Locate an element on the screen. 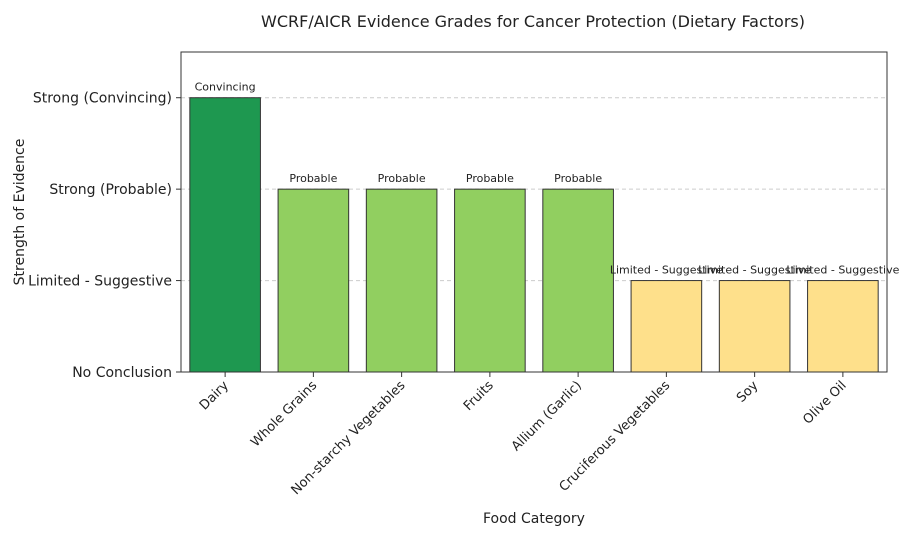 The height and width of the screenshot is (540, 900). x-axis-label: Food Category is located at coordinates (534, 519).